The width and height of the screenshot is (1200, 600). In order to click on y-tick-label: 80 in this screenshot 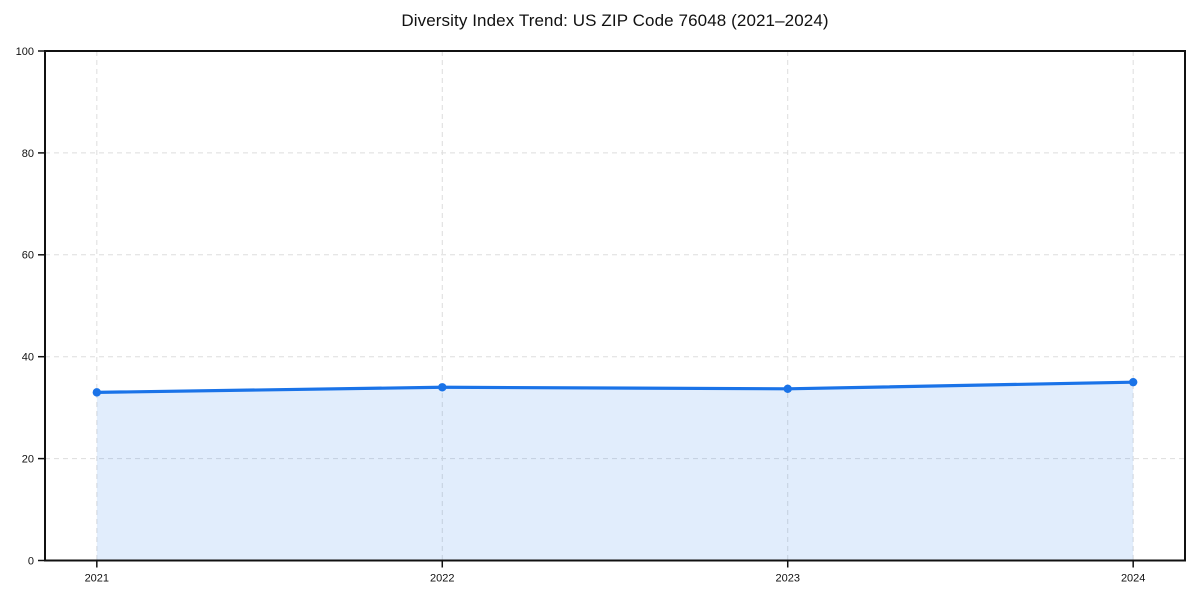, I will do `click(28, 154)`.